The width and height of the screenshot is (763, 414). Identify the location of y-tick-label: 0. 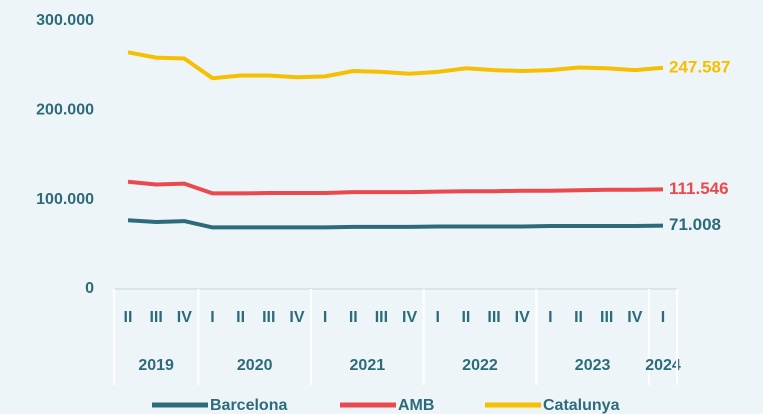
(89, 288).